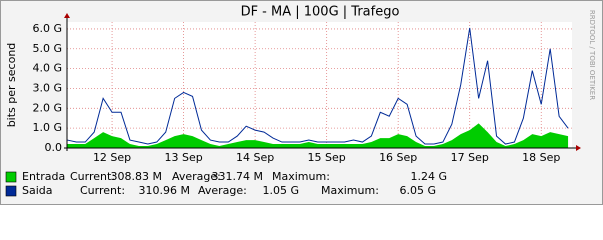 This screenshot has height=240, width=603. I want to click on x-tick-label: 16 Sep, so click(398, 157).